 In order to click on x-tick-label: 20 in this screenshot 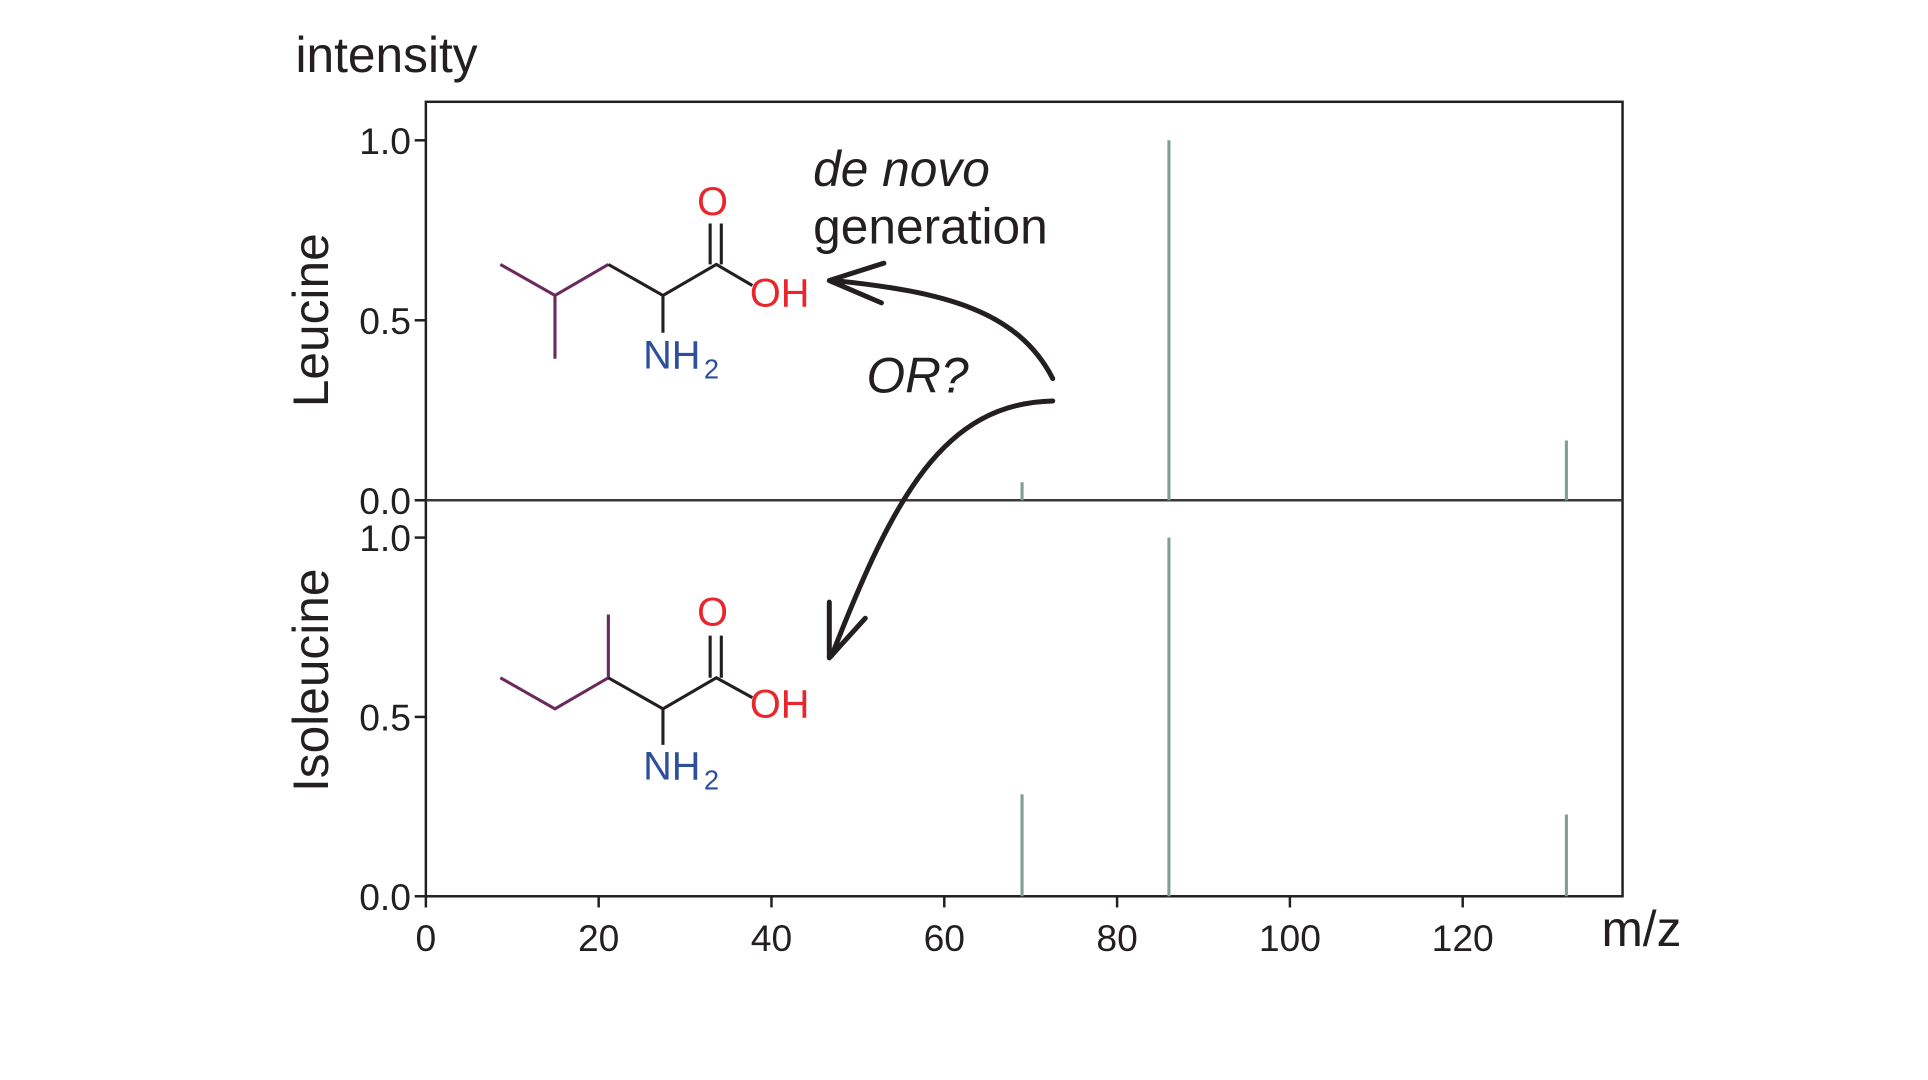, I will do `click(598, 938)`.